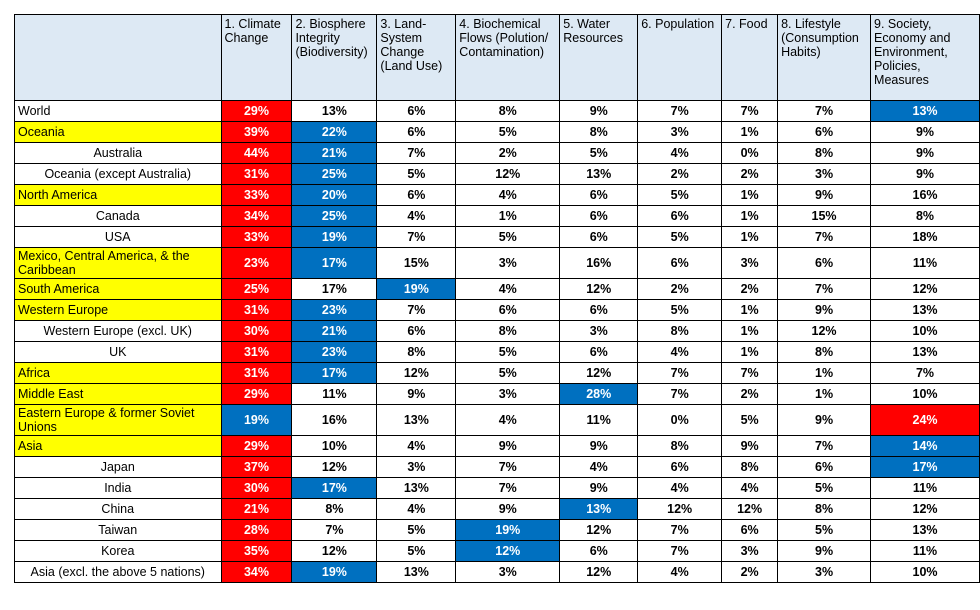 This screenshot has width=980, height=610. What do you see at coordinates (680, 57) in the screenshot?
I see `header-population: 6. Population` at bounding box center [680, 57].